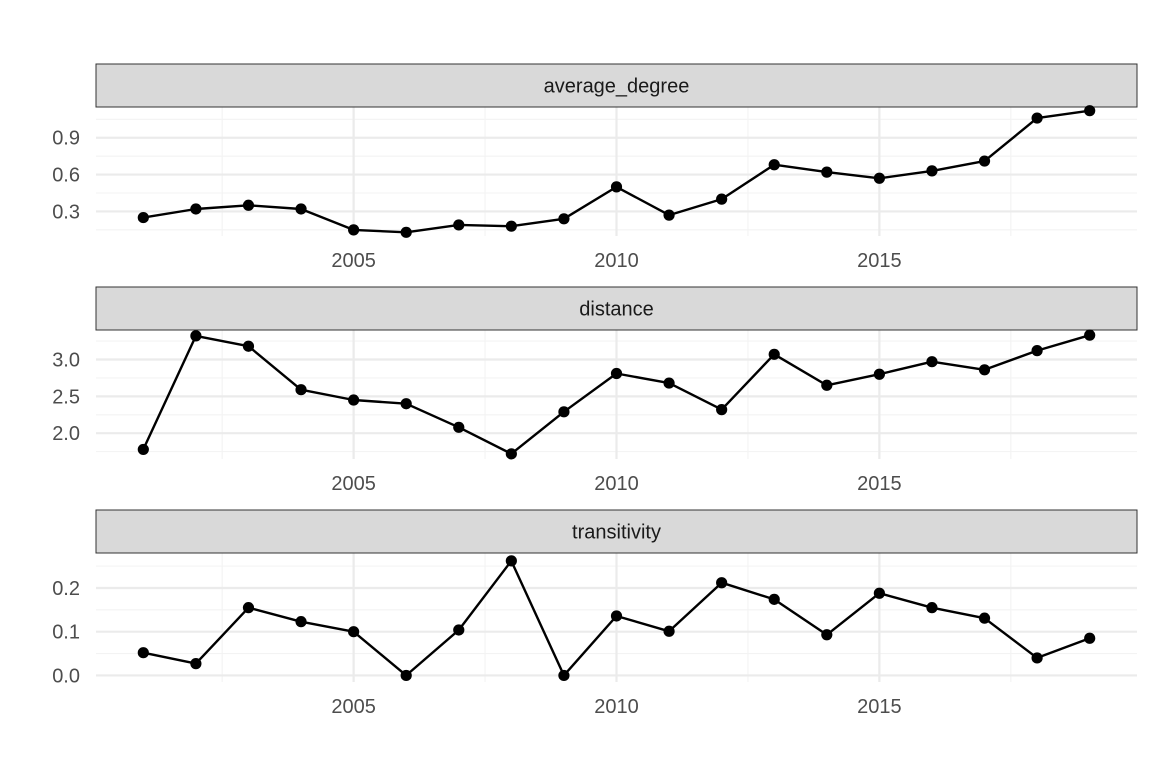 This screenshot has width=1152, height=768. I want to click on y-tick-label: 2.5, so click(66, 397).